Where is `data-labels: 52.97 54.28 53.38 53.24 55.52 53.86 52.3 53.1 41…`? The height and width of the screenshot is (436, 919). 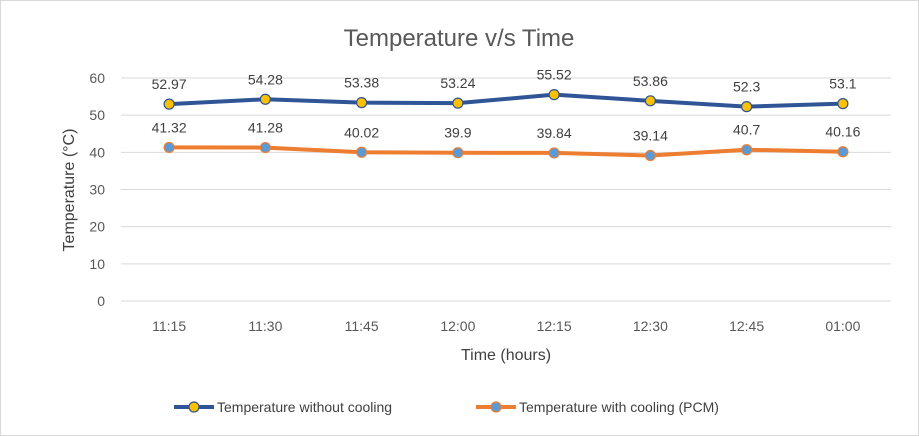 data-labels: 52.97 54.28 53.38 53.24 55.52 53.86 52.3 53.1 41… is located at coordinates (506, 105).